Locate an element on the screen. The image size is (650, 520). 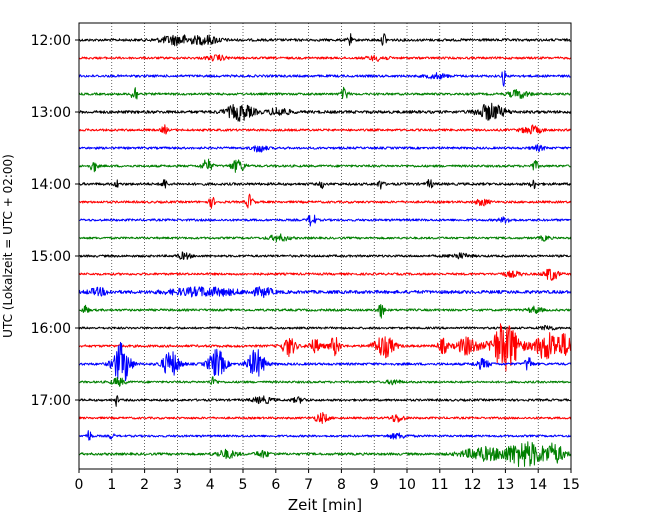
y-axis-label: UTC (Lokalzeit = UTC + 02:00) is located at coordinates (8, 246).